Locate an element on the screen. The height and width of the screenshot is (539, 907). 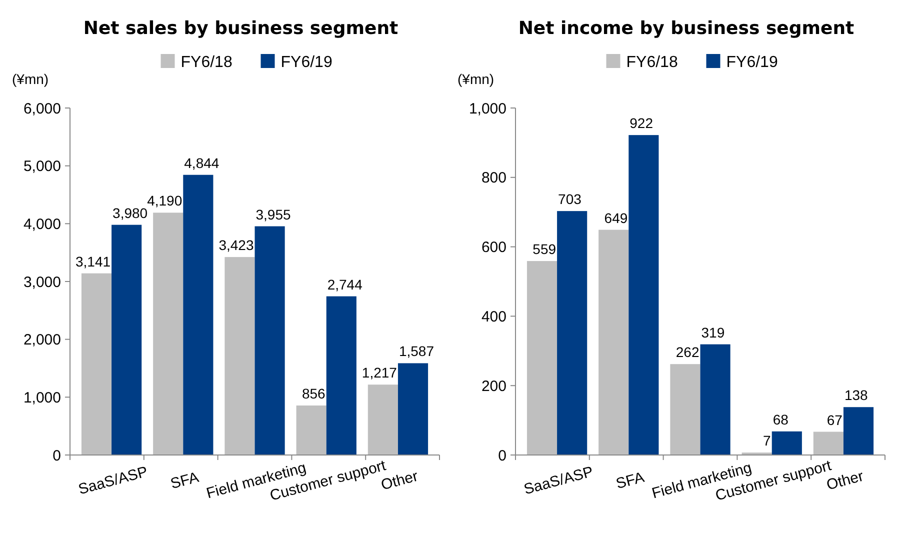
data-label: 649 is located at coordinates (616, 218).